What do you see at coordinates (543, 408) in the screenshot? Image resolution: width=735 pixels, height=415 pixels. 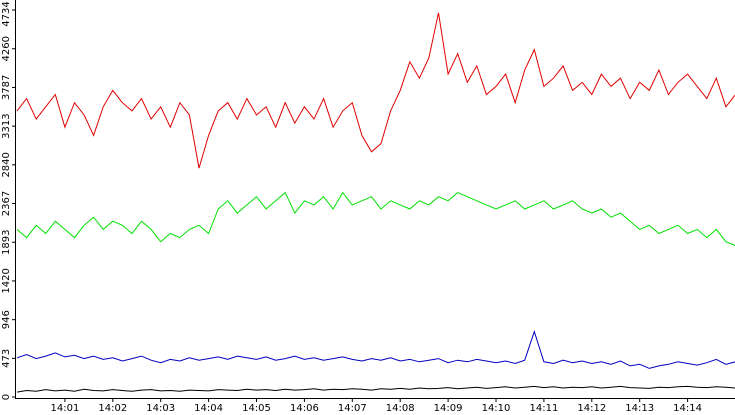 I see `x-tick-label: 14:11` at bounding box center [543, 408].